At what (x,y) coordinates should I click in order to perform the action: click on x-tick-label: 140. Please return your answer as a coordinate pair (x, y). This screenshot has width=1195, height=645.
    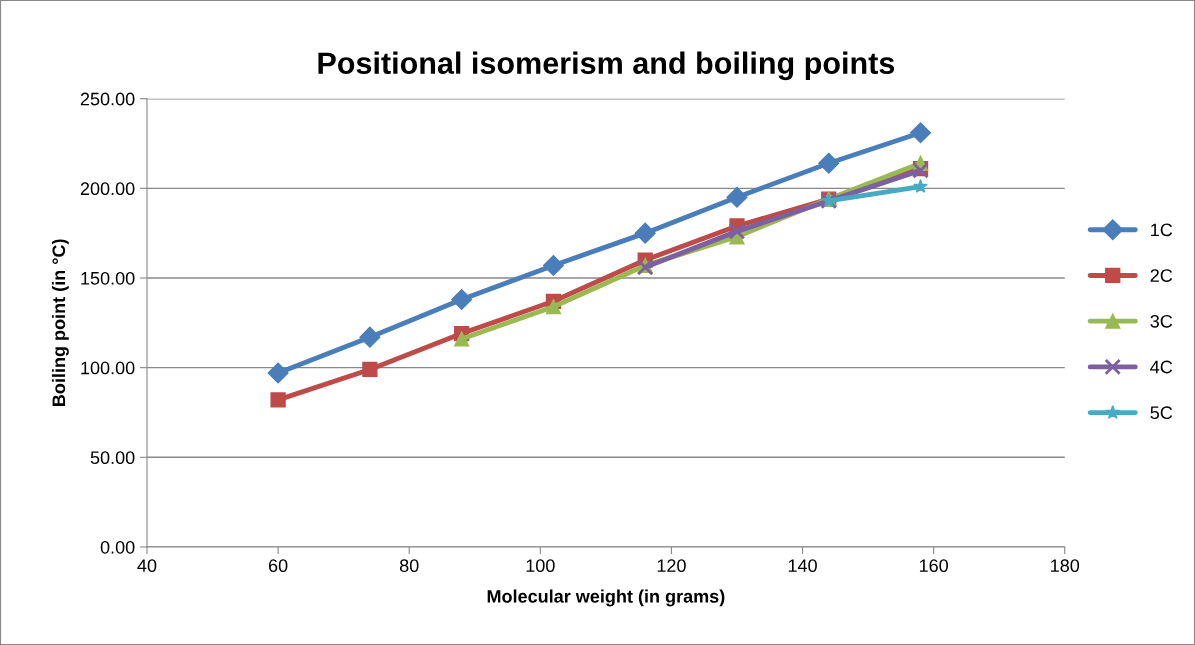
    Looking at the image, I should click on (802, 566).